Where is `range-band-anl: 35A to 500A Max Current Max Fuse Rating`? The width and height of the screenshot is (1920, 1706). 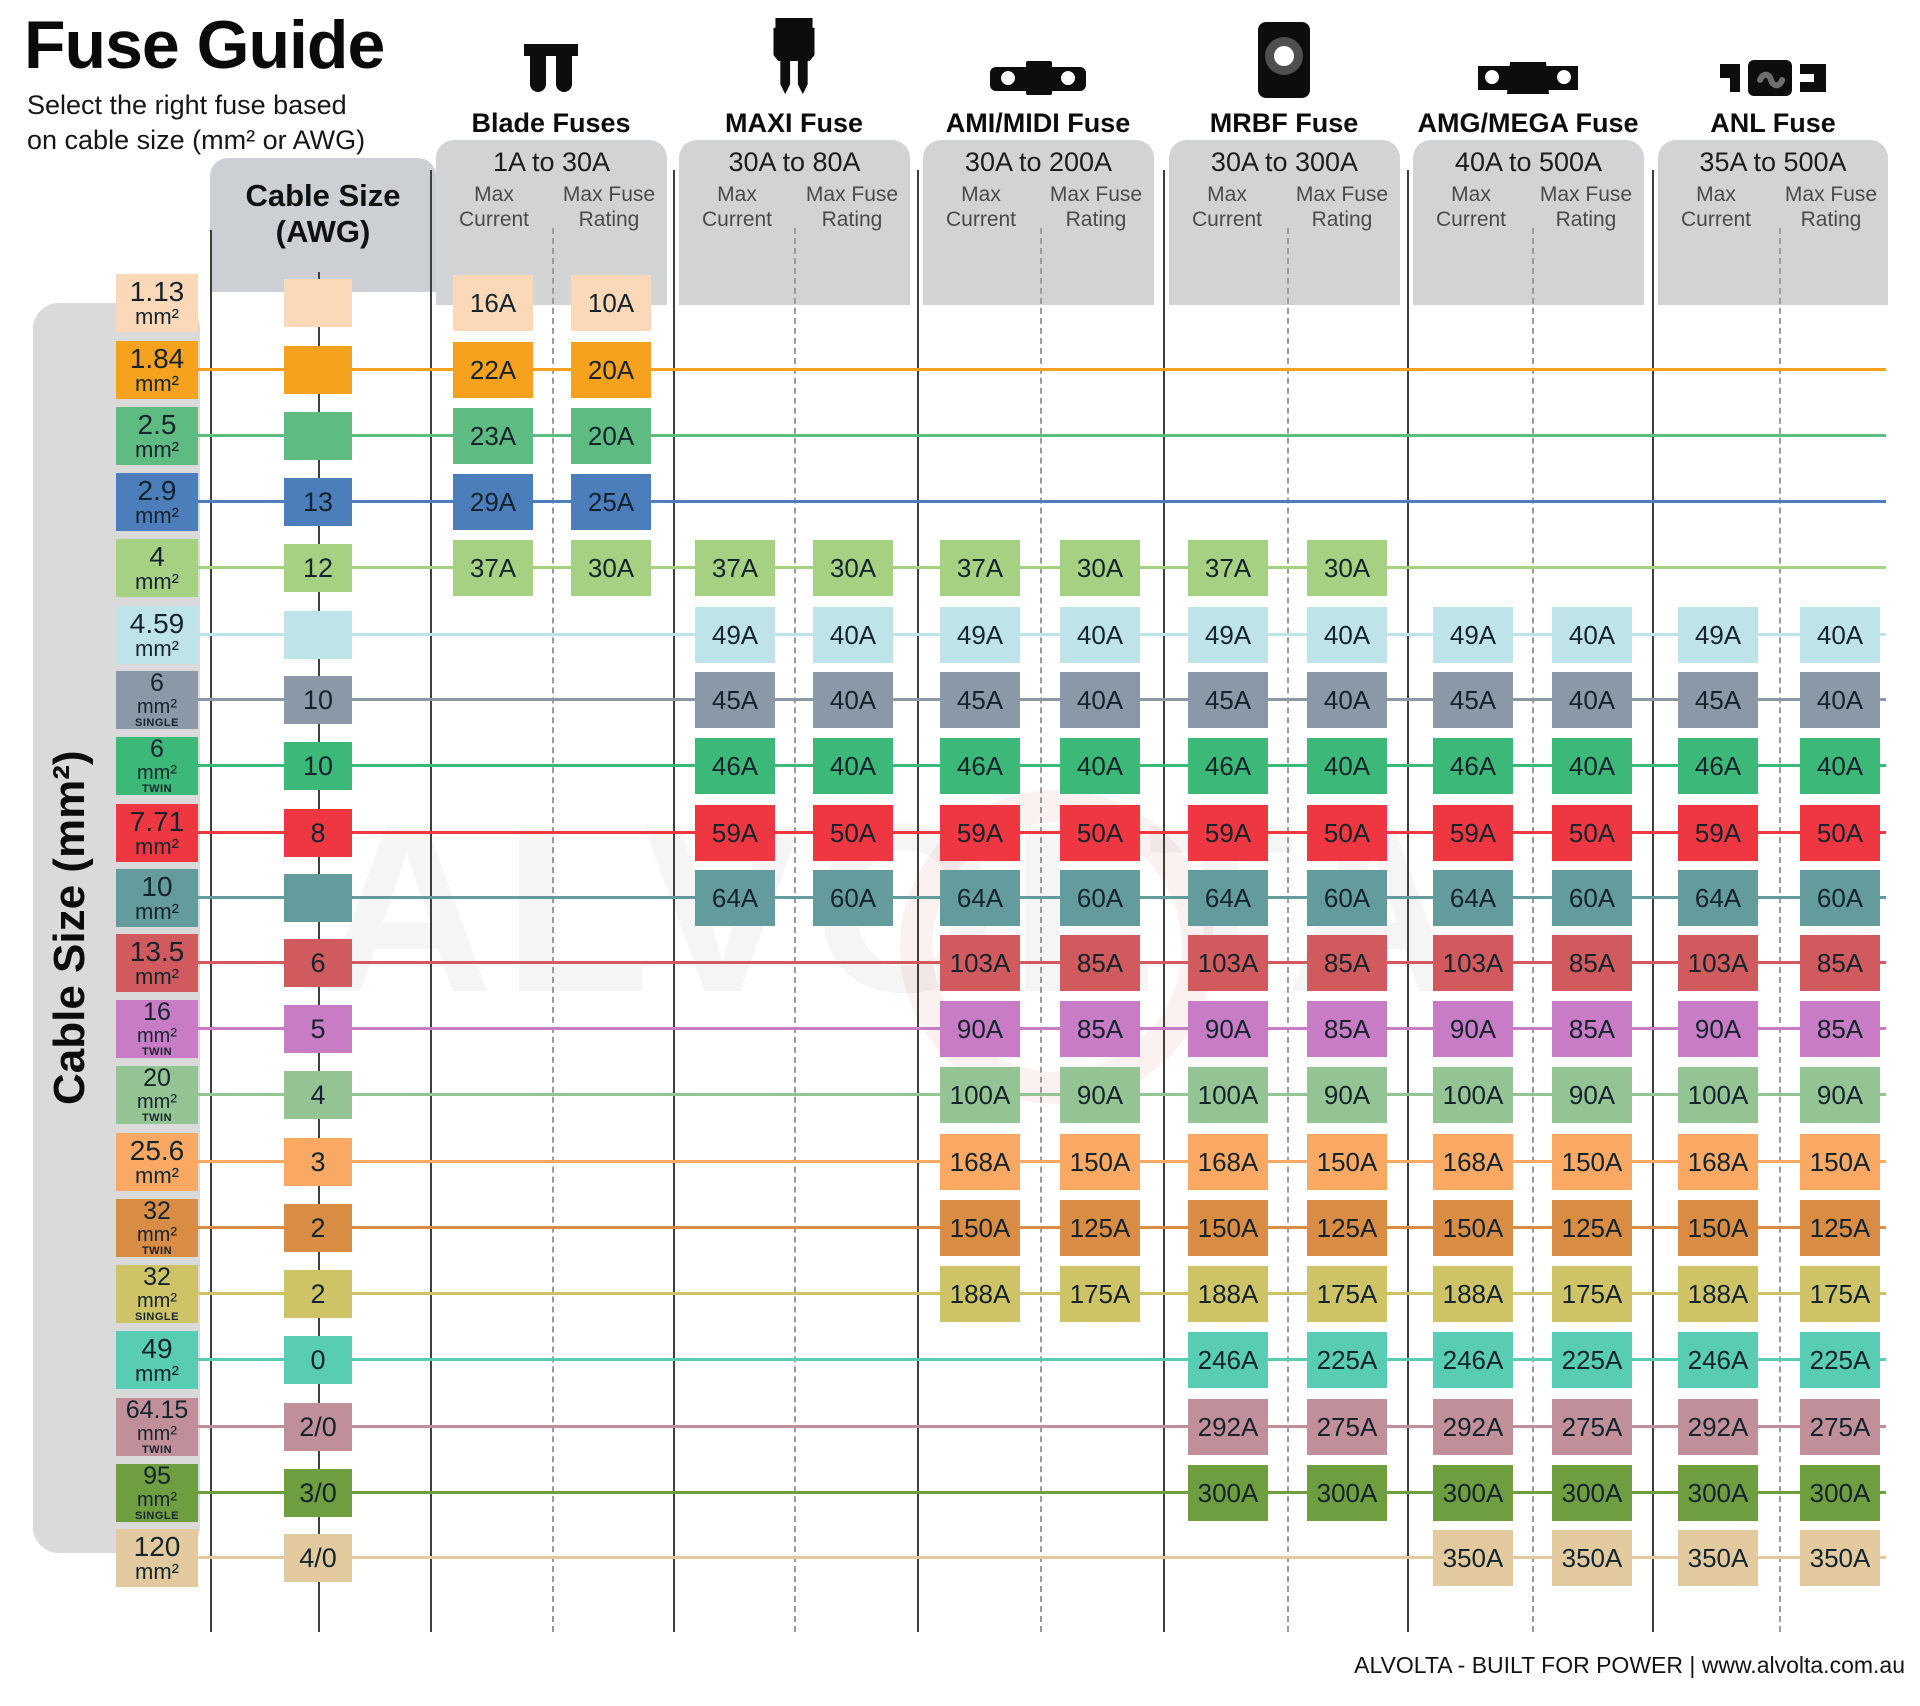 range-band-anl: 35A to 500A Max Current Max Fuse Rating is located at coordinates (1773, 222).